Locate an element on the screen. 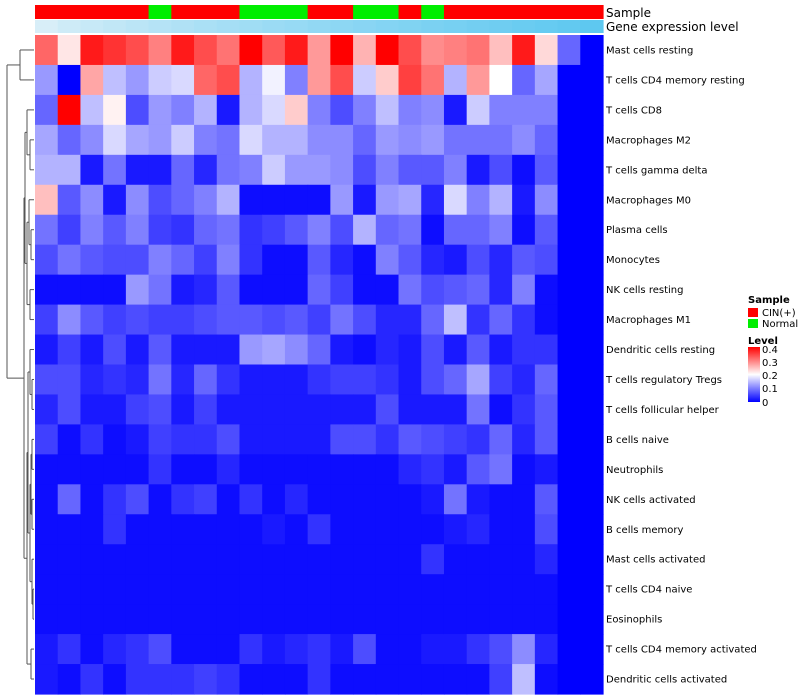  row-label: NK cells resting is located at coordinates (644, 290).